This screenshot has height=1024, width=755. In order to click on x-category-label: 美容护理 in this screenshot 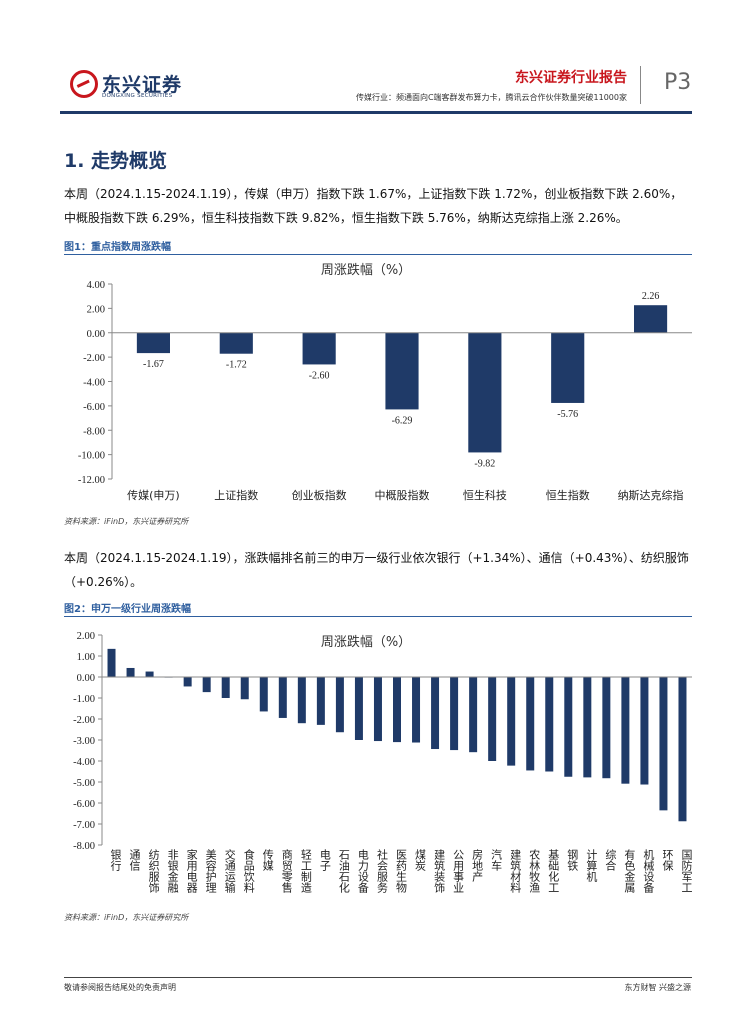, I will do `click(210, 871)`.